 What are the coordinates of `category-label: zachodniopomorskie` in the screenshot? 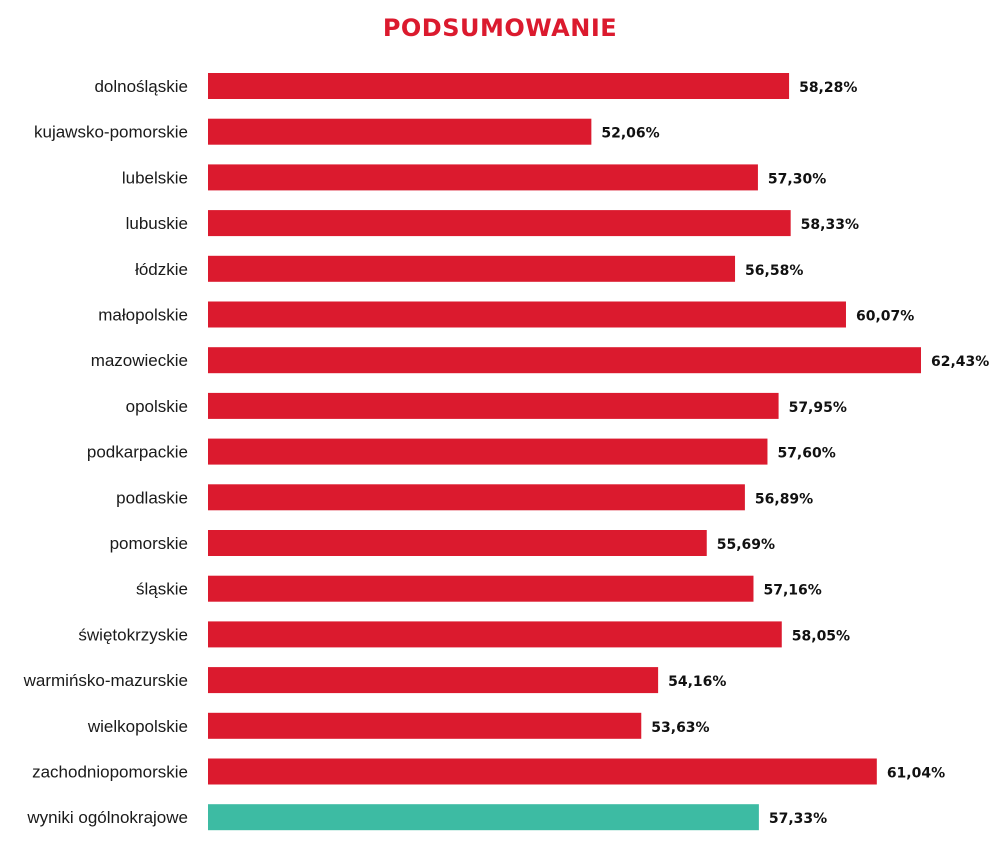 It's located at (110, 772).